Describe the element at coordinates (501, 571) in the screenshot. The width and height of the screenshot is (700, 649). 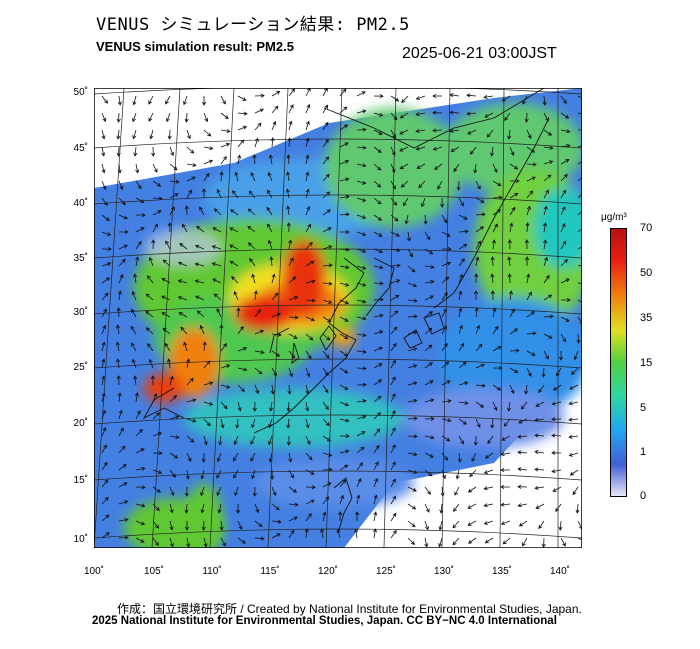
I see `lon-label-135: 135˚` at that location.